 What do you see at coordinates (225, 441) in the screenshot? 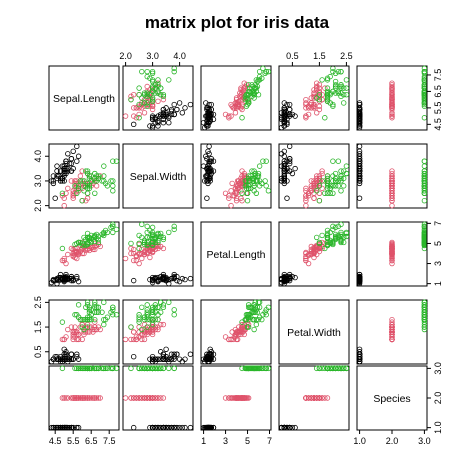
I see `x-tick-label-2-1: 3` at bounding box center [225, 441].